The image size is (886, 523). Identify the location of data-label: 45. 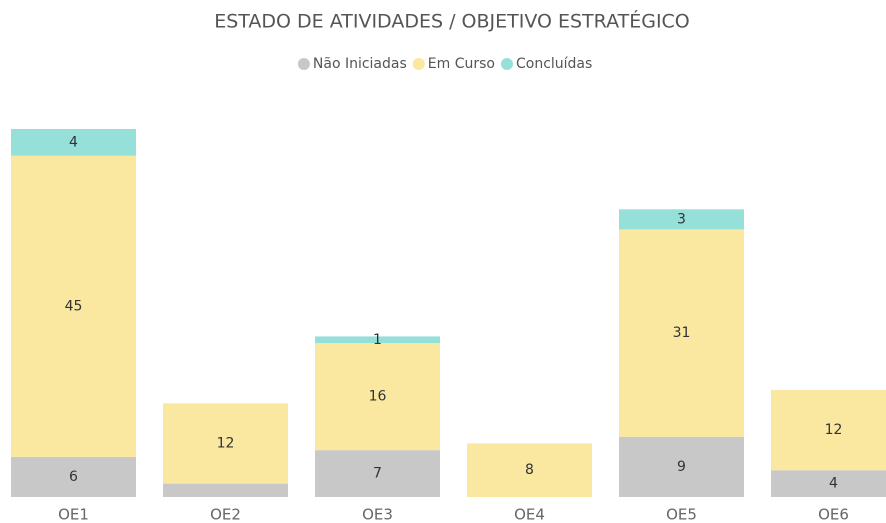
(74, 306).